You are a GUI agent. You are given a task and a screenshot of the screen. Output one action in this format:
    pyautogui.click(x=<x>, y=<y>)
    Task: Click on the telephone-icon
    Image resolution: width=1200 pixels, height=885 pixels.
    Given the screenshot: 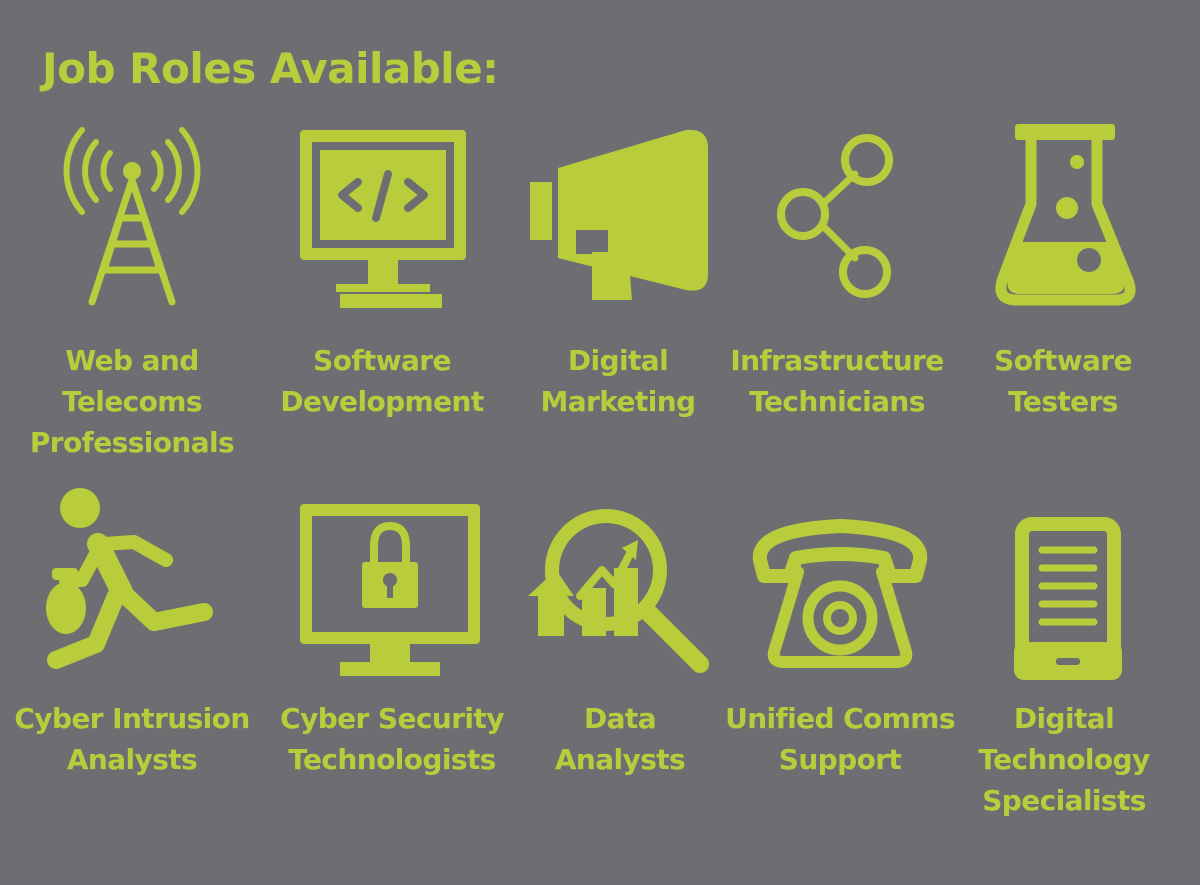 What is the action you would take?
    pyautogui.click(x=840, y=593)
    